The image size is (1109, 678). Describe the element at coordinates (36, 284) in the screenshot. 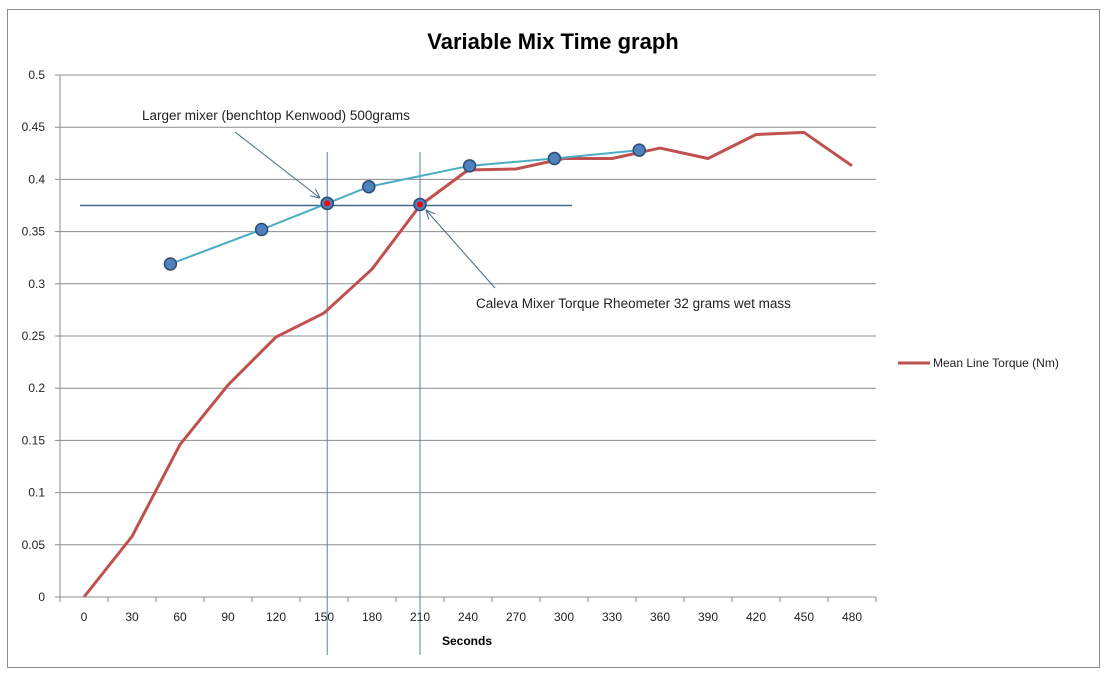

I see `y-tick-label: 0.3` at that location.